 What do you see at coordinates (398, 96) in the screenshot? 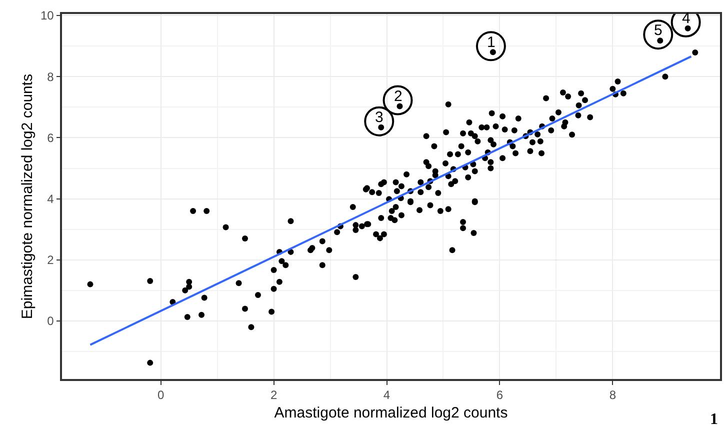
I see `annotation: 2` at bounding box center [398, 96].